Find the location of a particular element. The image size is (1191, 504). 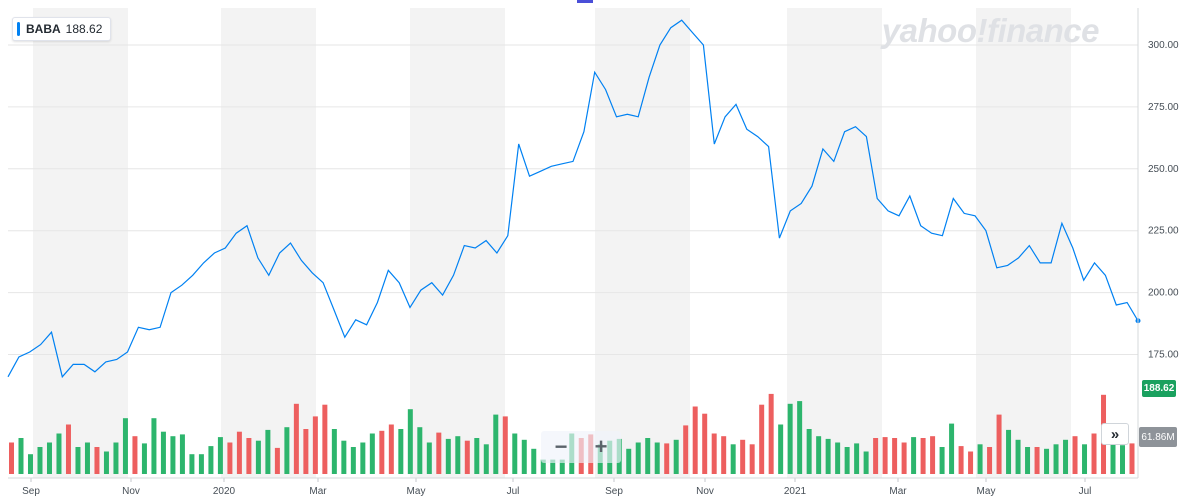

scroll-right-button: » is located at coordinates (1115, 434).